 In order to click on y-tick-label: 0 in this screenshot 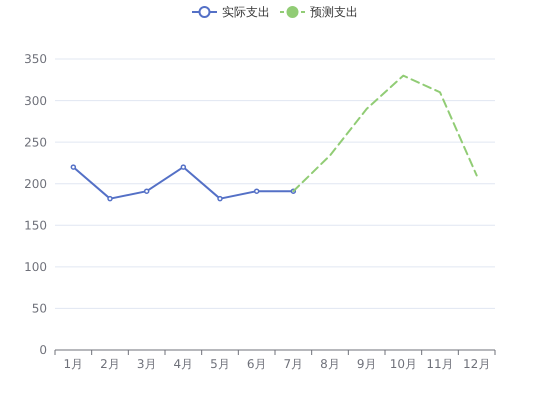, I will do `click(43, 350)`.